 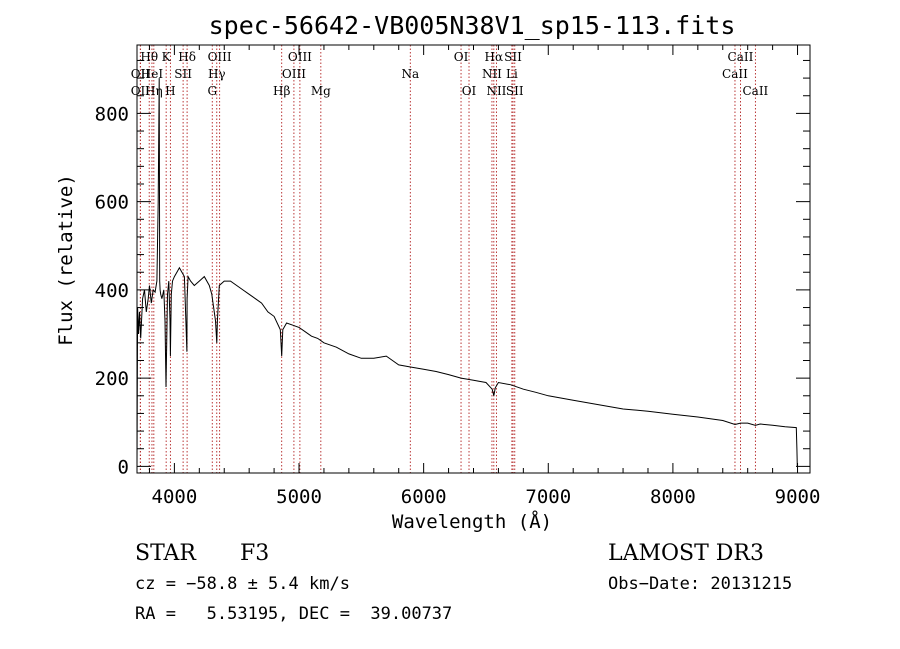 I want to click on redshift-cz: cz = −58.8 ± 5.4 km/s, so click(x=242, y=584).